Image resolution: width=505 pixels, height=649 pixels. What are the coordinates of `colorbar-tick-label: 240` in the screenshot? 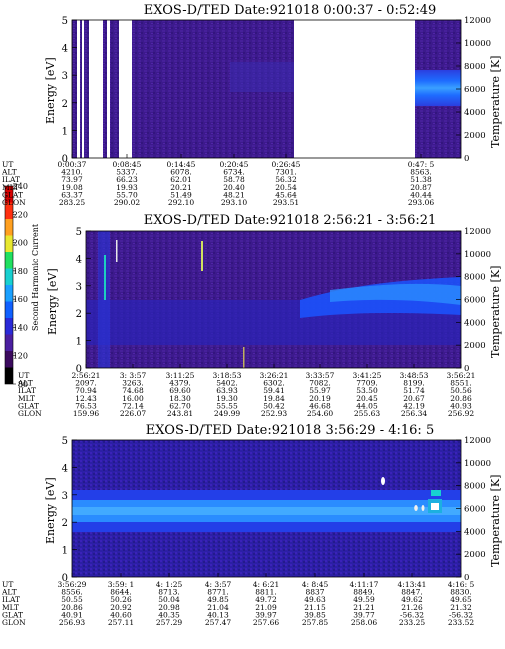 It's located at (20, 186).